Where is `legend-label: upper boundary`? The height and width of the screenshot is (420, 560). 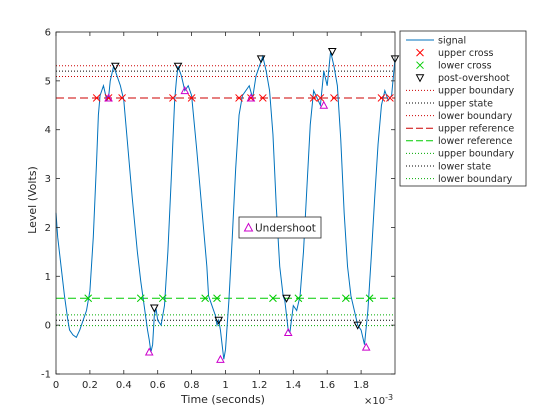
legend-label: upper boundary is located at coordinates (476, 154).